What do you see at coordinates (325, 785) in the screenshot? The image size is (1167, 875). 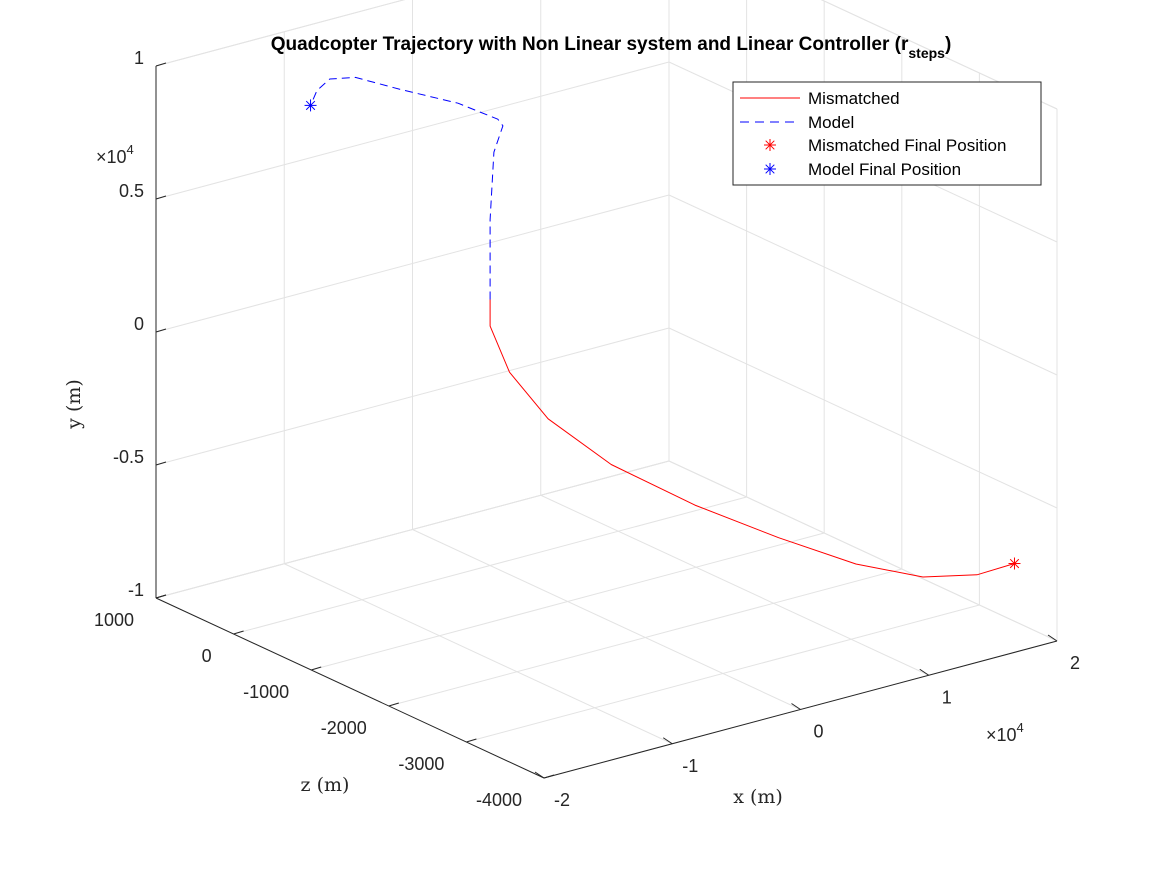 I see `z-axis-label: z (m)` at bounding box center [325, 785].